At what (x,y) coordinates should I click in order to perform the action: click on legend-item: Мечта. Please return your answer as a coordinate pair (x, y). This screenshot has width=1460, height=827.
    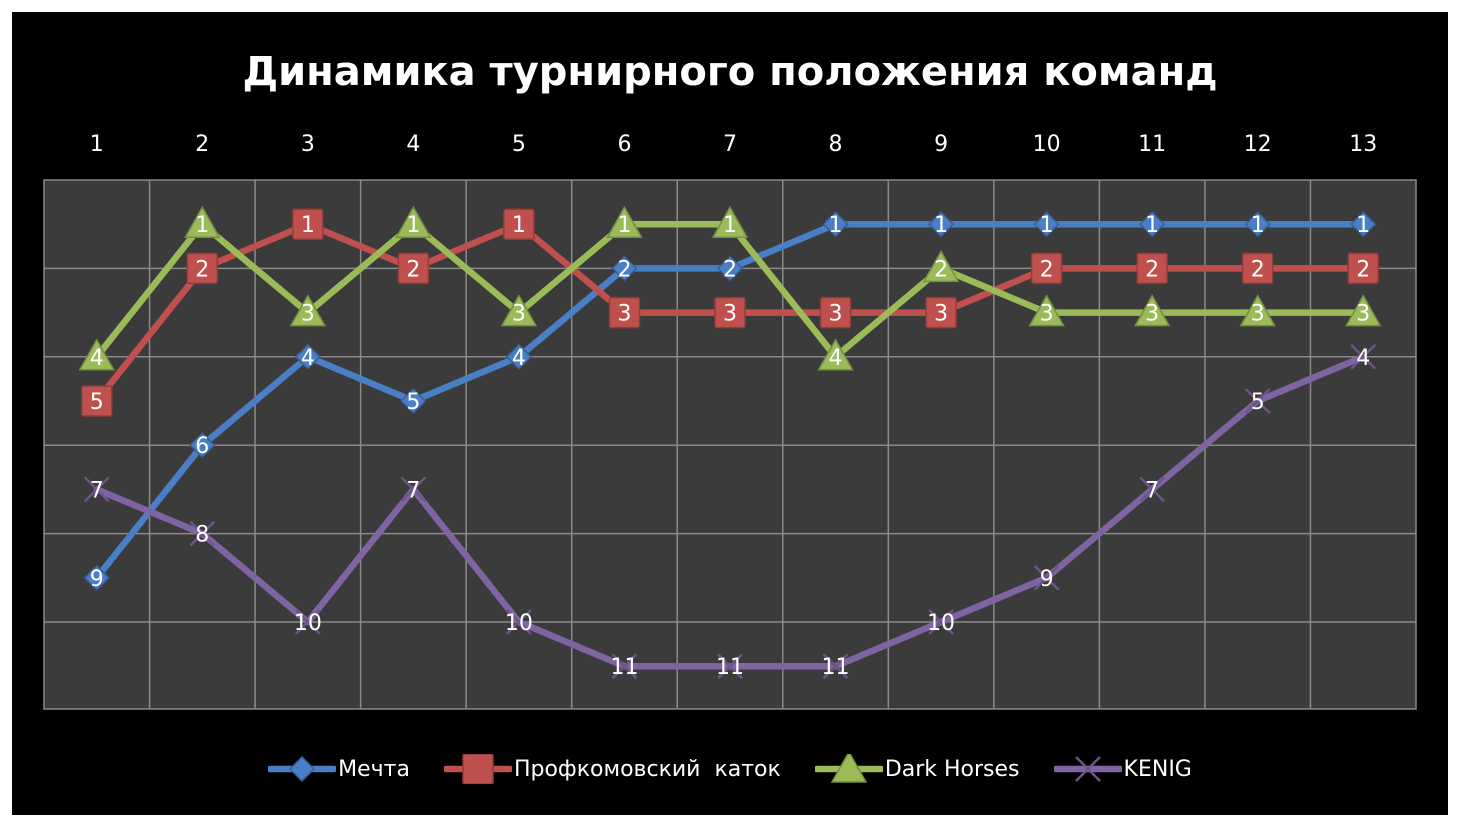
    Looking at the image, I should click on (339, 769).